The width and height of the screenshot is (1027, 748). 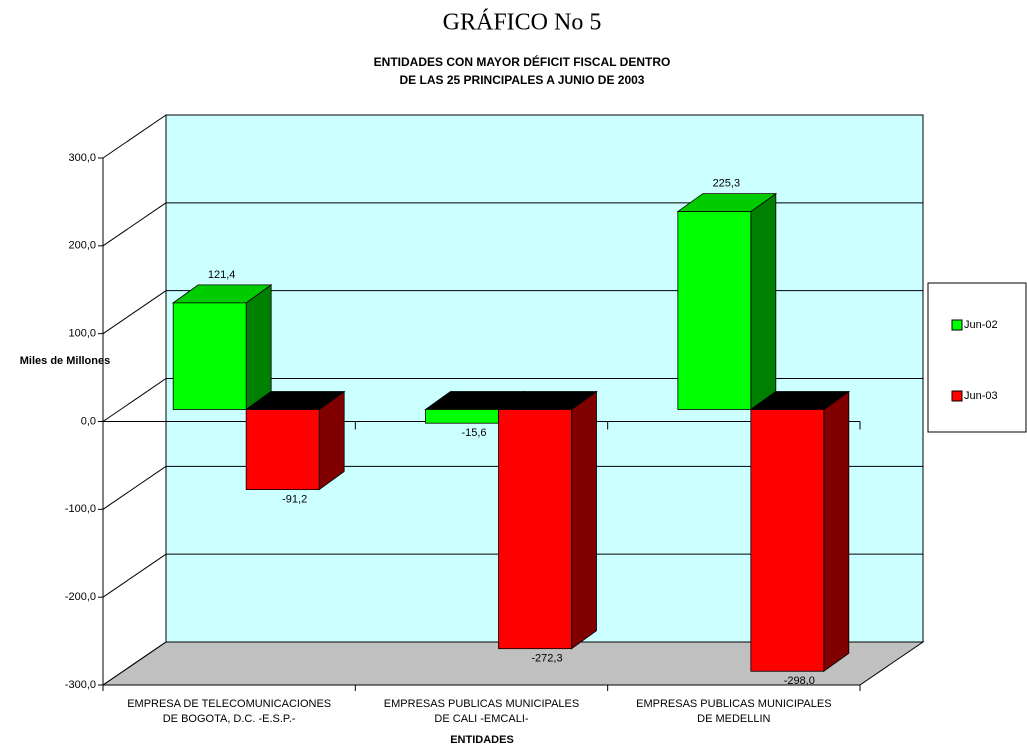 I want to click on y-tick-label: -200,0, so click(x=80, y=597).